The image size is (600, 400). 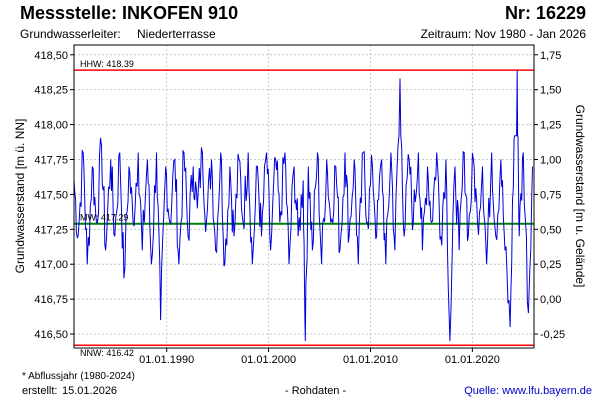 What do you see at coordinates (107, 353) in the screenshot?
I see `reference-label-nnw: NNW: 416.42` at bounding box center [107, 353].